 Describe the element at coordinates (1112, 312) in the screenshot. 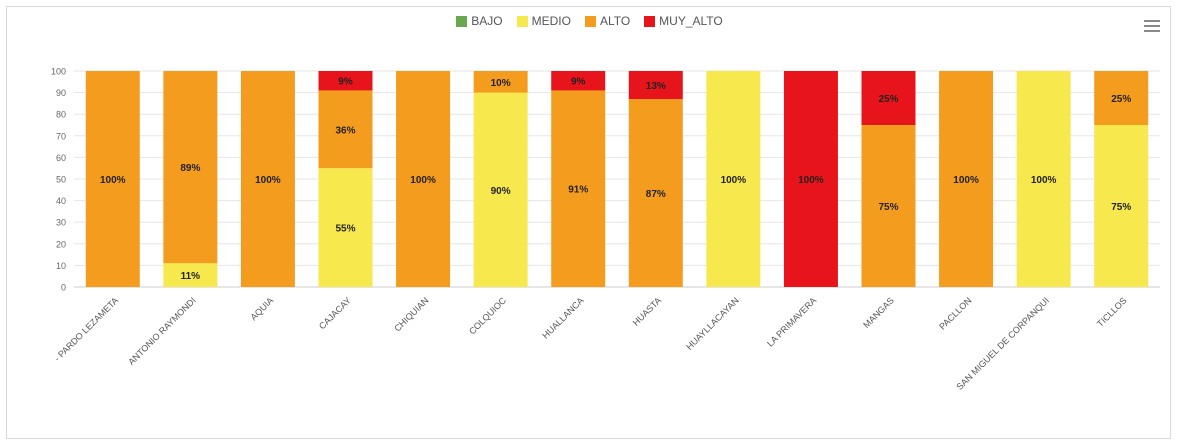

I see `x-tick-label: TICLLOS` at that location.